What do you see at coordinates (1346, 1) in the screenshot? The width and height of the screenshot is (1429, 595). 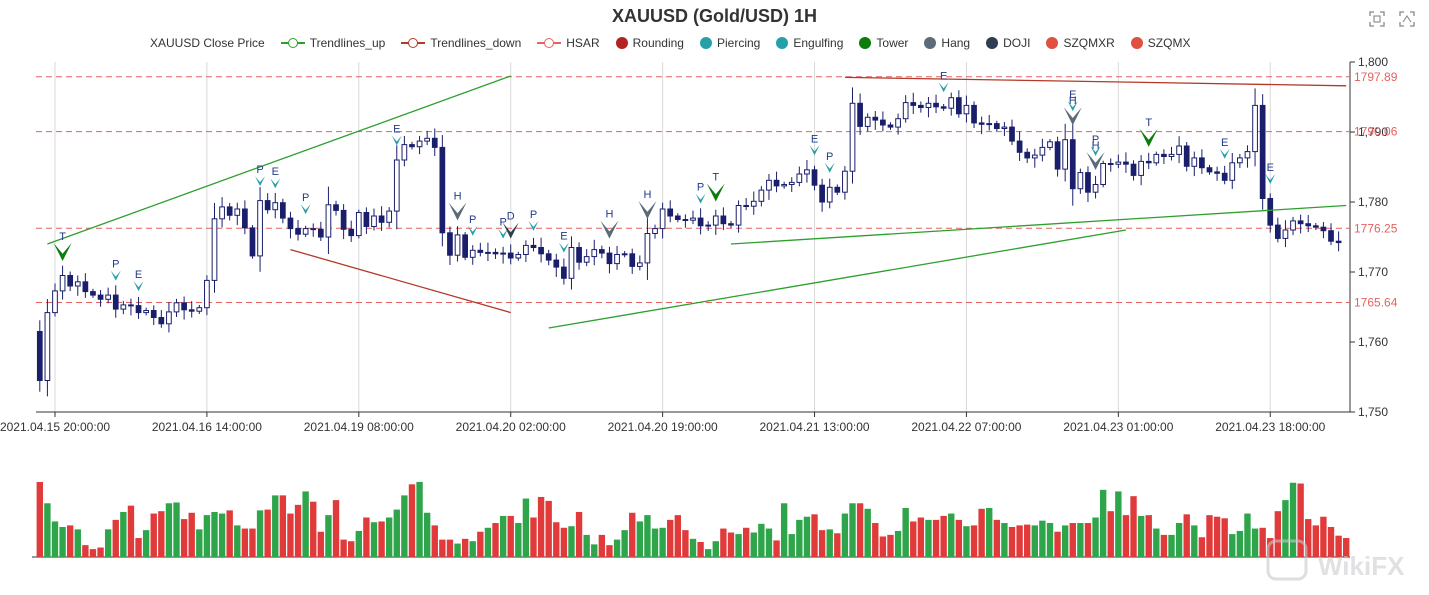 I see `pattern-mark-hang: H` at bounding box center [1346, 1].